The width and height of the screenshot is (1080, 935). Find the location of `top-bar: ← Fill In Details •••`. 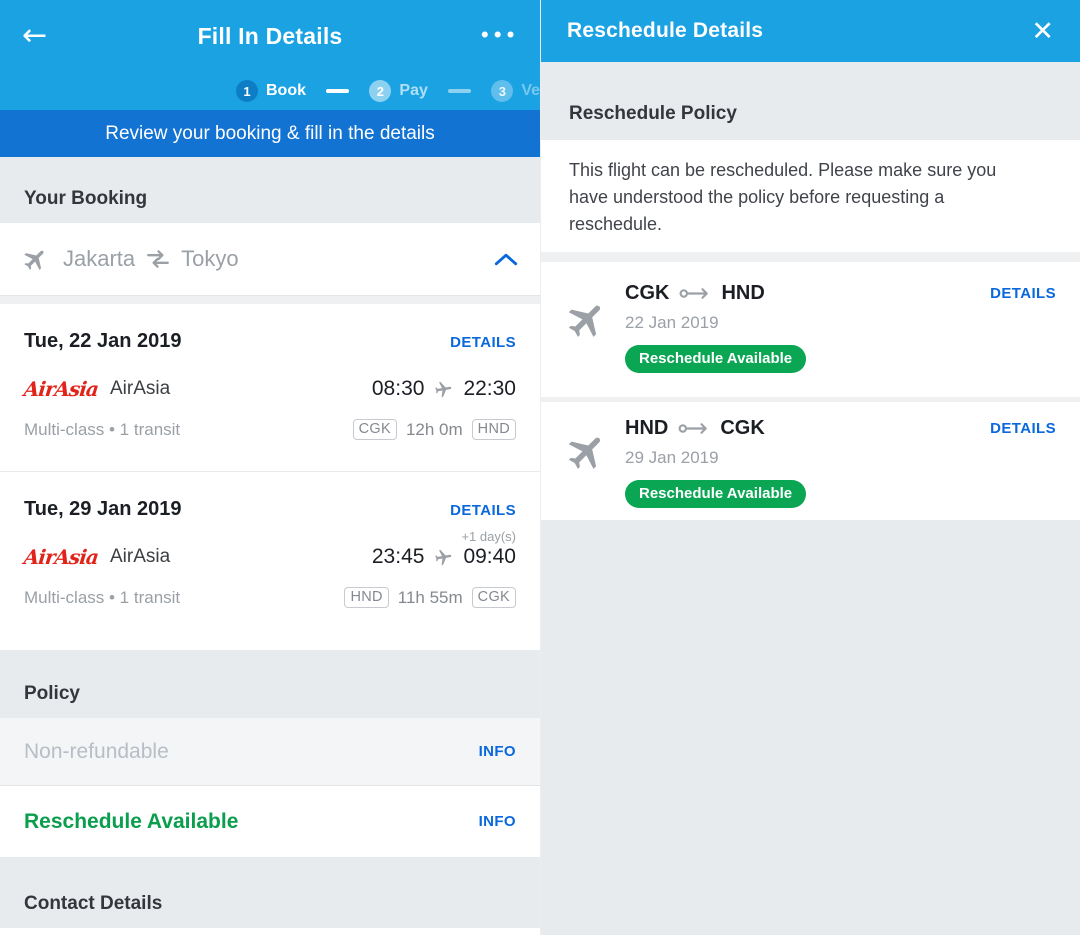

top-bar: ← Fill In Details ••• is located at coordinates (270, 36).